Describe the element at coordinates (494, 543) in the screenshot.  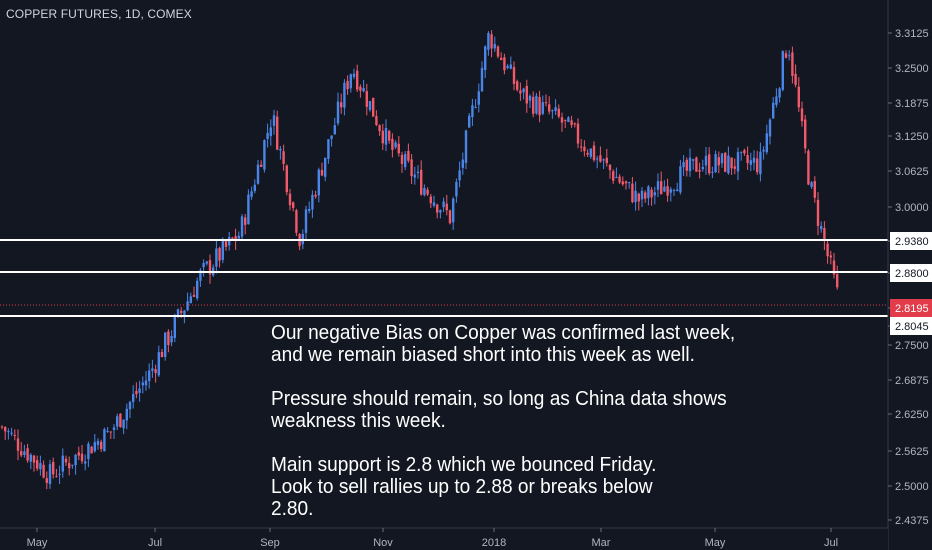
I see `time-tick-label: 2018` at that location.